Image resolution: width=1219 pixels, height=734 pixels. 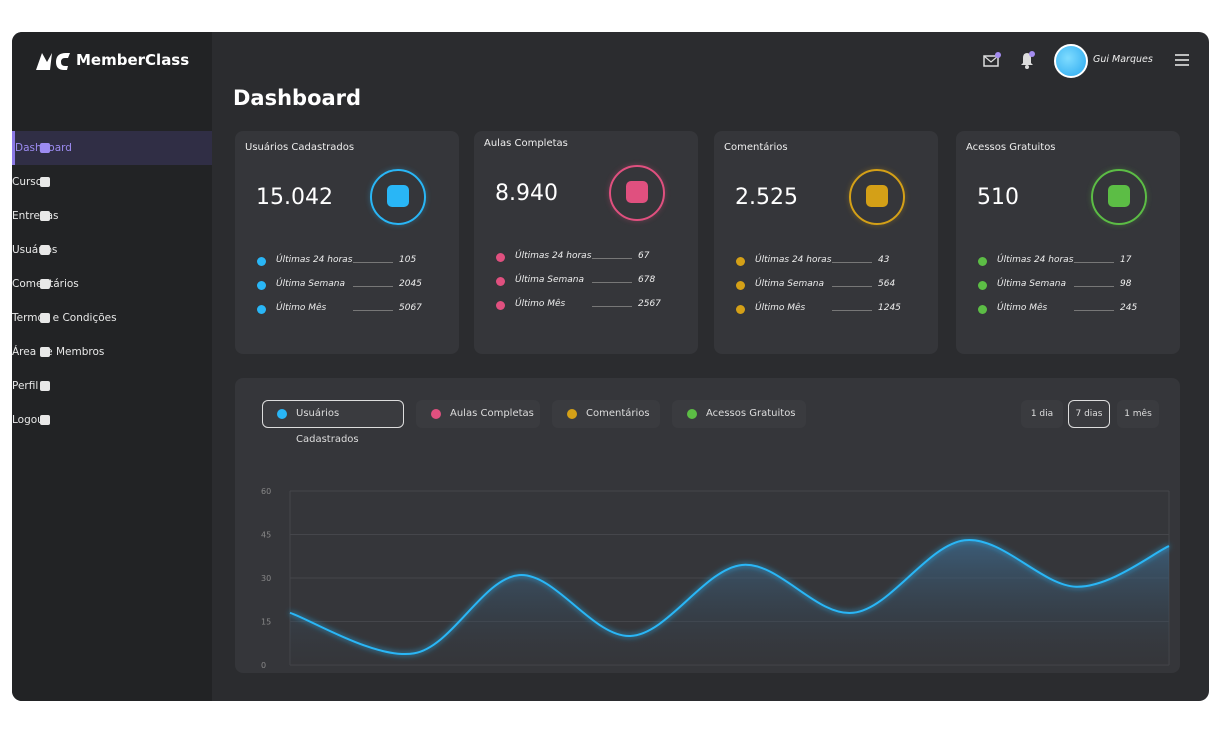 What do you see at coordinates (591, 282) in the screenshot?
I see `stat-row: Última Semana 678` at bounding box center [591, 282].